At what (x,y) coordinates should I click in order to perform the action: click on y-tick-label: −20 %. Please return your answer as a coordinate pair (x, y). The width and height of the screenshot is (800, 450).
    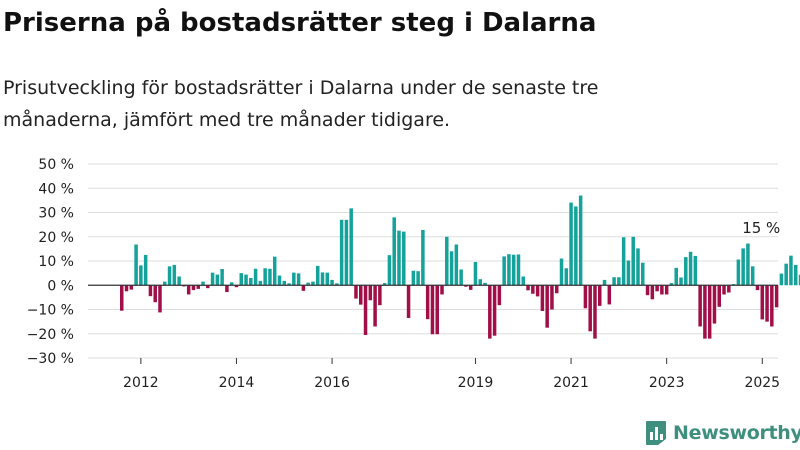
    Looking at the image, I should click on (50, 335).